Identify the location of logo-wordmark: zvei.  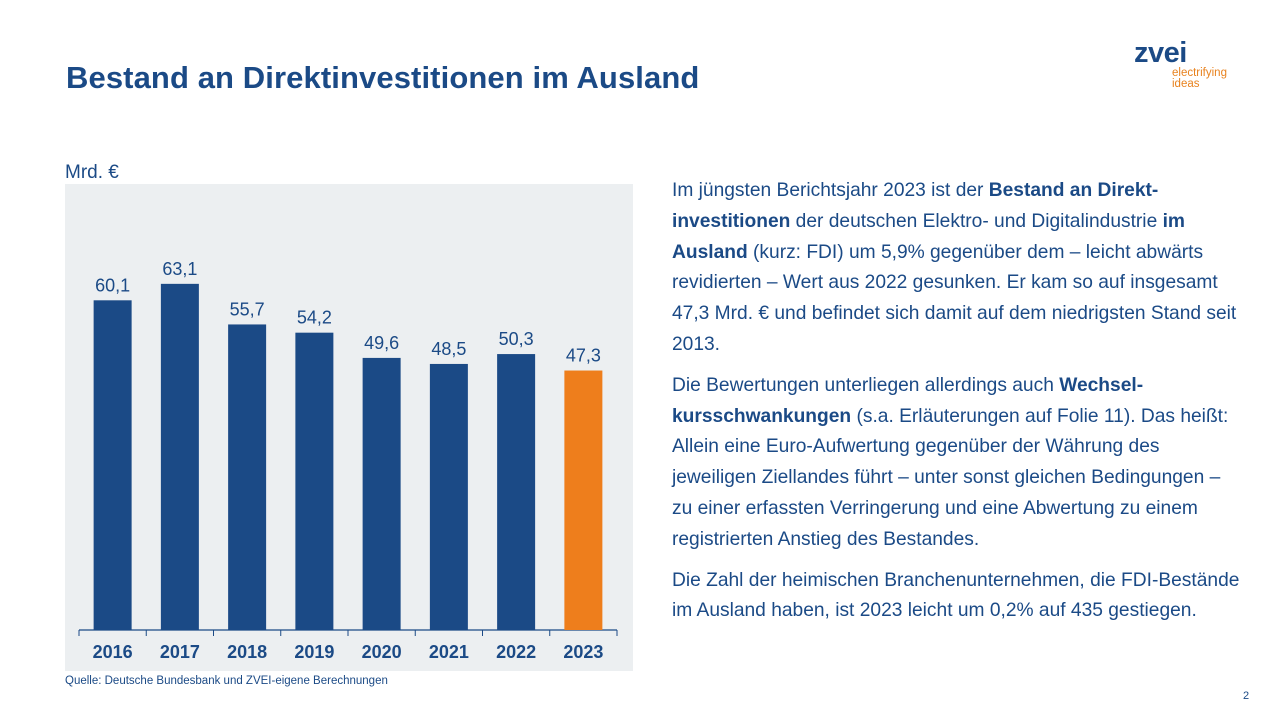
(1160, 53).